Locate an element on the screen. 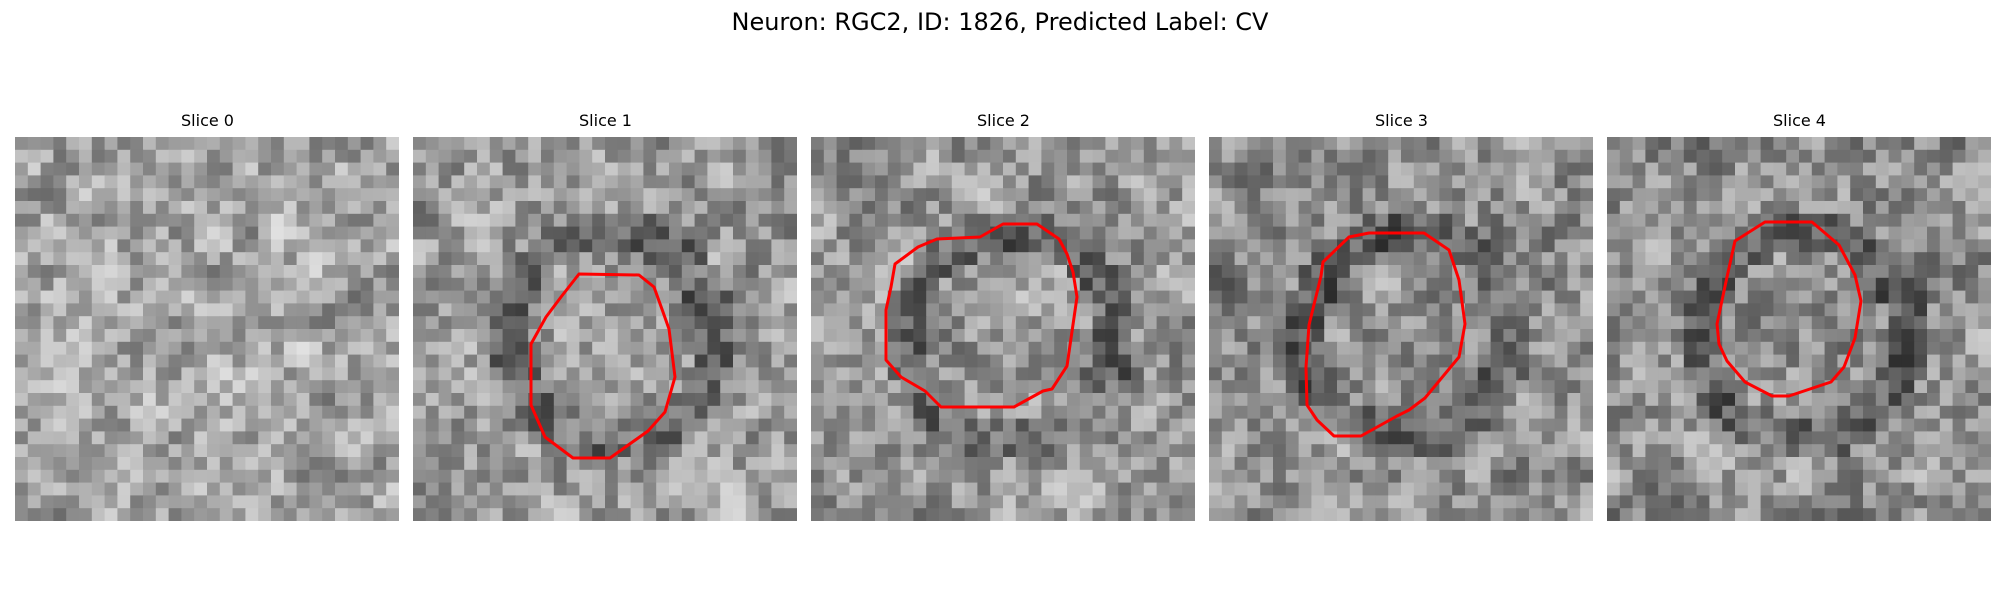 Image resolution: width=2000 pixels, height=600 pixels. slice-title: Slice 2 is located at coordinates (1003, 120).